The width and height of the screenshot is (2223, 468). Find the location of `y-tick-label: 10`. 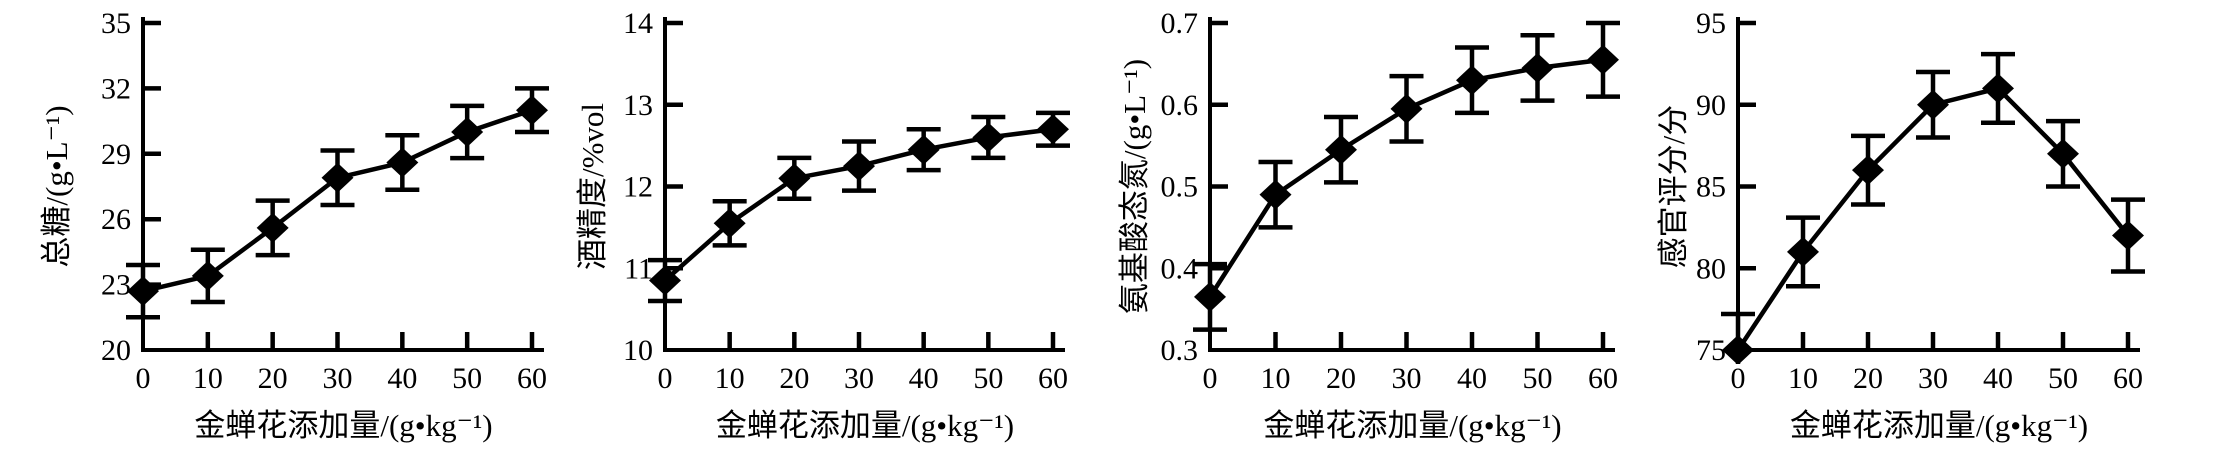

y-tick-label: 10 is located at coordinates (638, 350).